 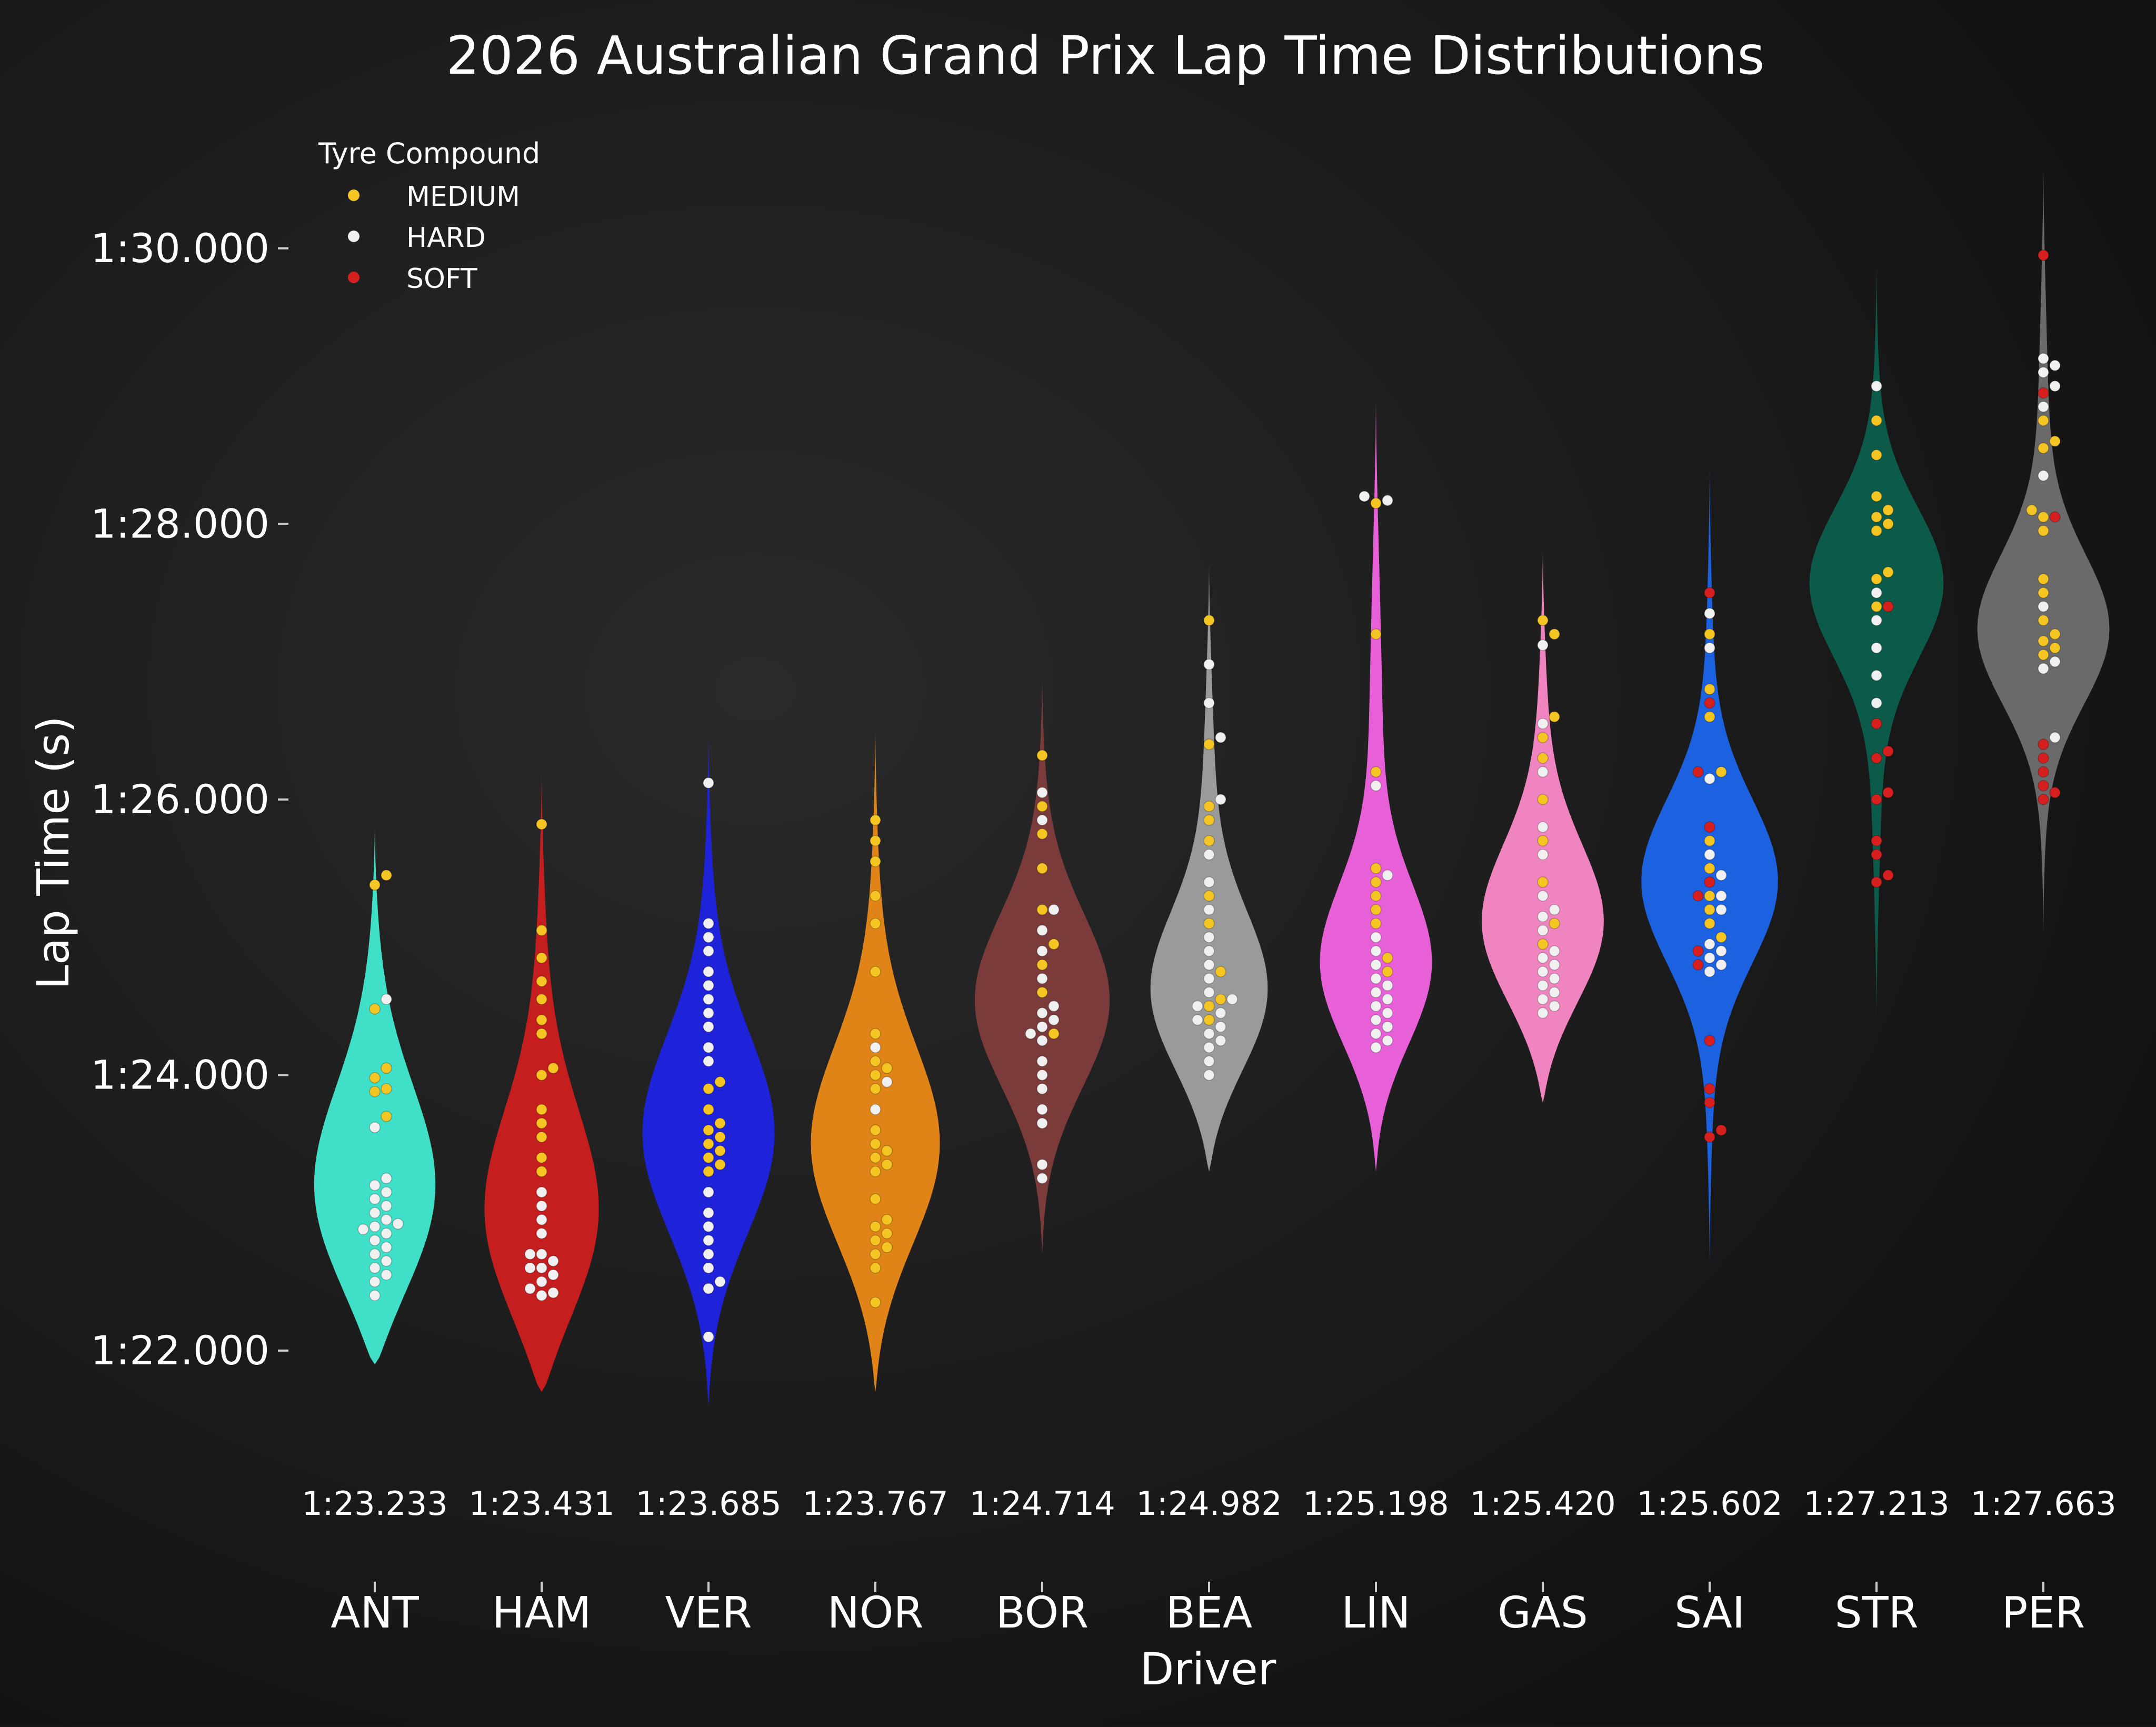 What do you see at coordinates (446, 238) in the screenshot?
I see `legend-label-hard: HARD` at bounding box center [446, 238].